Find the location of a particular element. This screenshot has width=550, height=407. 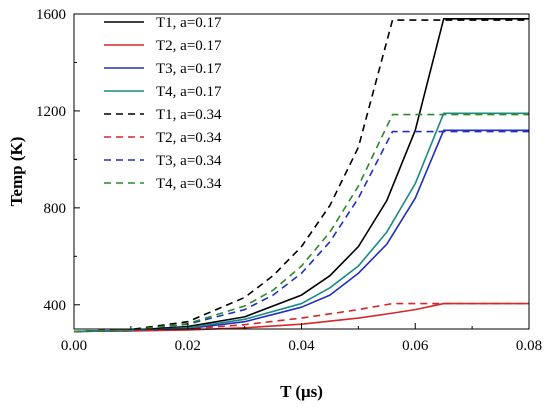

legend-label: T2, a=0.17 is located at coordinates (189, 46).